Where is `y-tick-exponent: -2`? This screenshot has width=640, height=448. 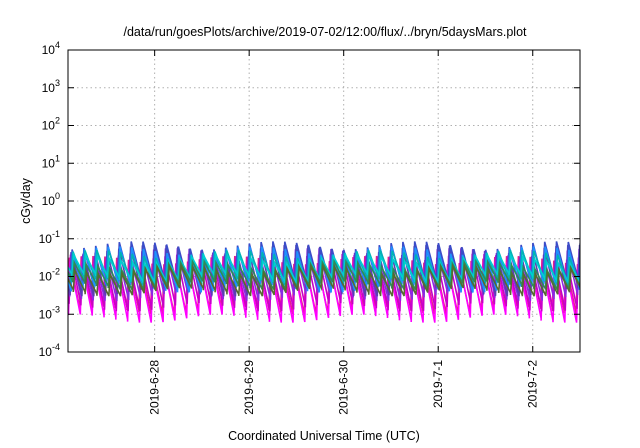
y-tick-exponent: -2 is located at coordinates (56, 272).